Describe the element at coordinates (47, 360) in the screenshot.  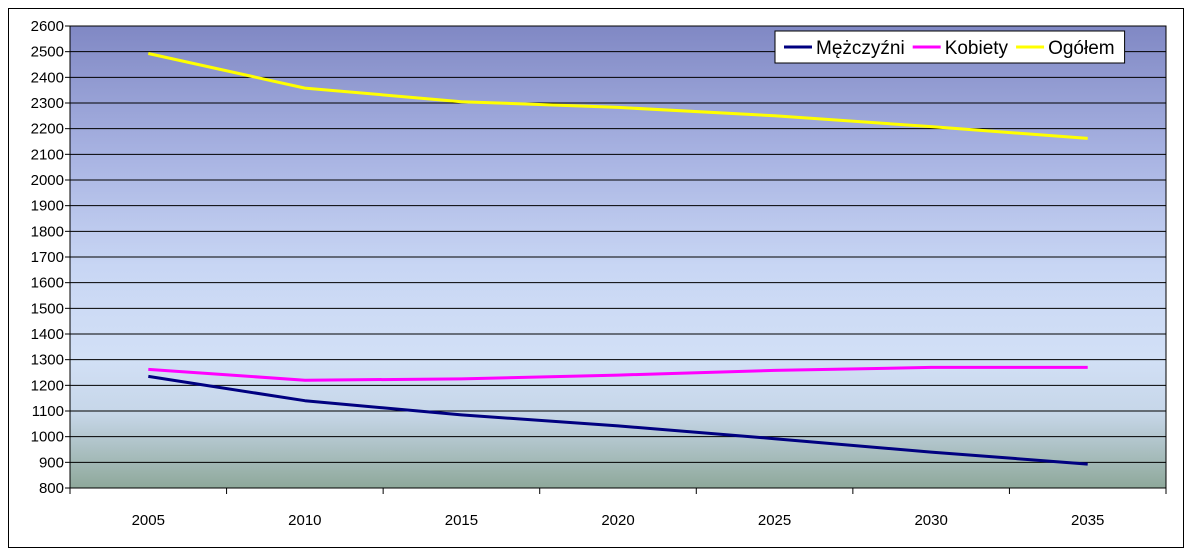
I see `y-tick-label: 1300` at that location.